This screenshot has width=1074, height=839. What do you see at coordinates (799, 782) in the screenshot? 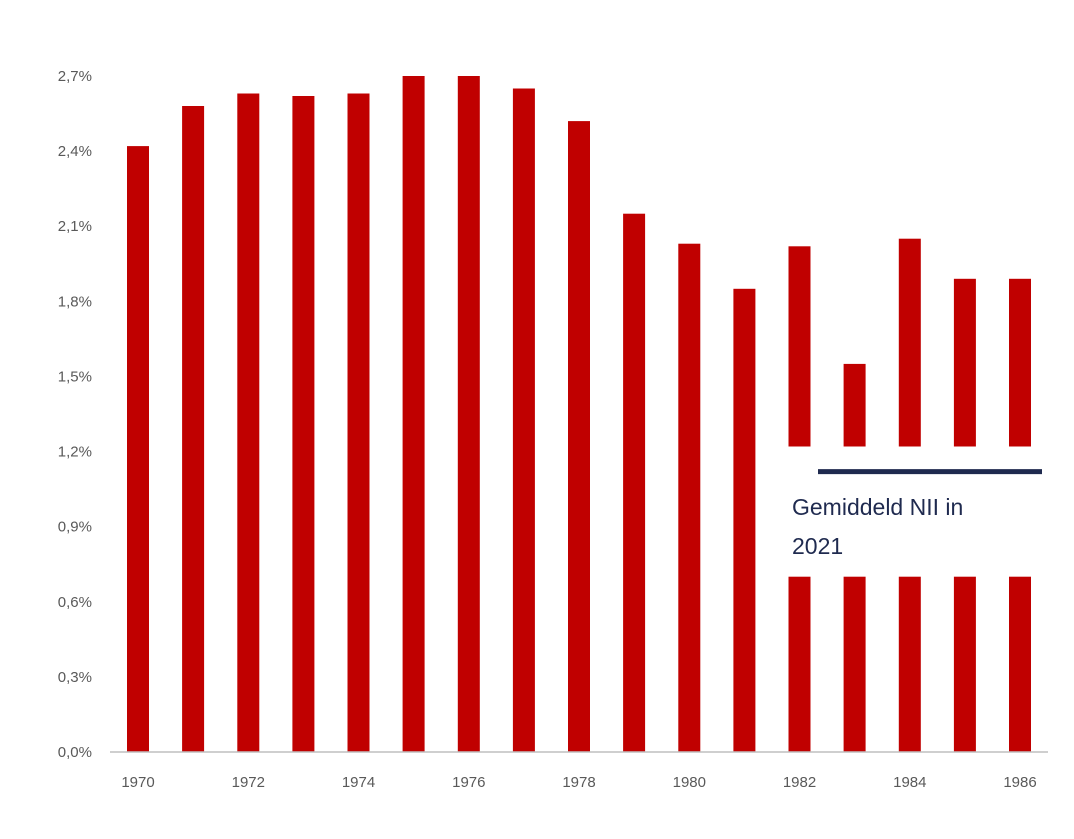
I see `x-tick-label: 1982` at bounding box center [799, 782].